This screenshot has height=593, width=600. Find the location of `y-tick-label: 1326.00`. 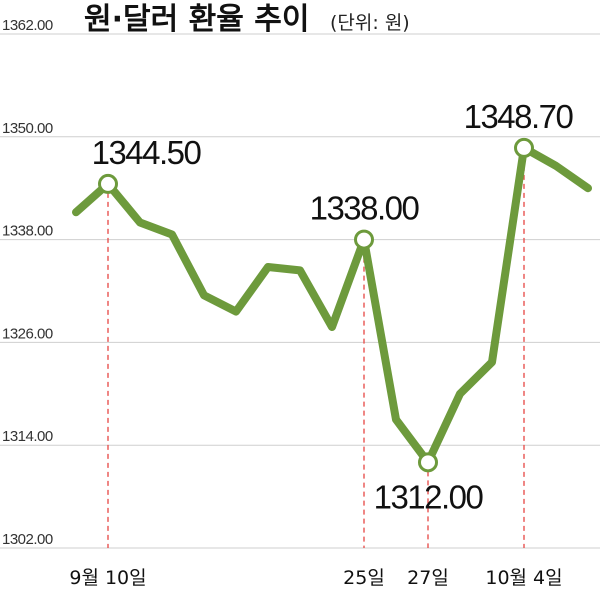

y-tick-label: 1326.00 is located at coordinates (27, 333).